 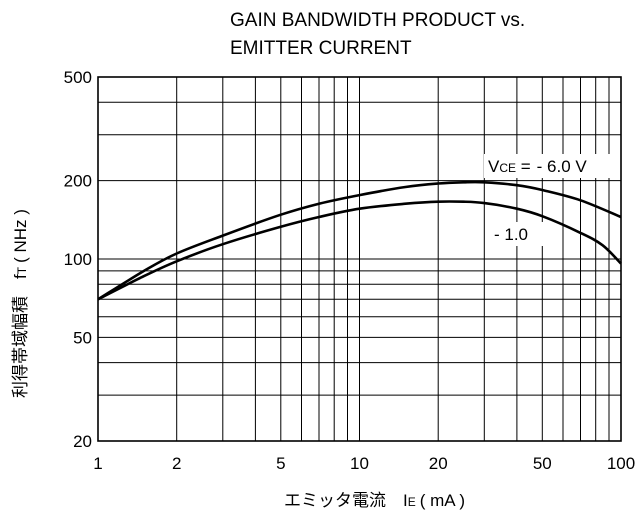 What do you see at coordinates (377, 20) in the screenshot?
I see `chart-title: GAIN BANDWIDTH PRODUCT vs.` at bounding box center [377, 20].